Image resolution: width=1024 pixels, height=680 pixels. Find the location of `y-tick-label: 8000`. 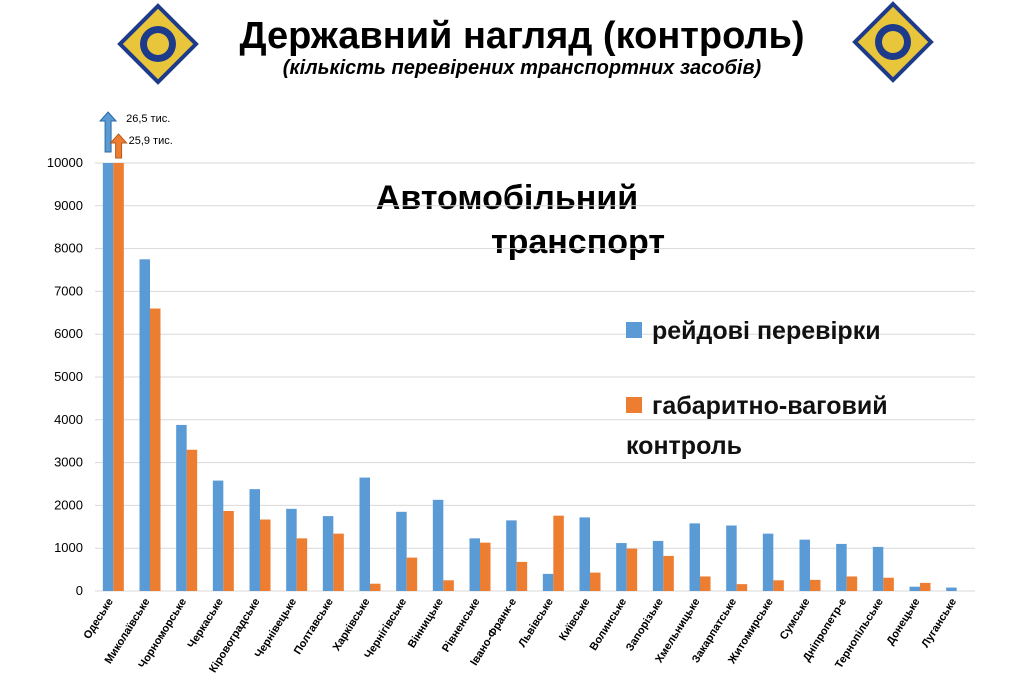

y-tick-label: 8000 is located at coordinates (68, 248).